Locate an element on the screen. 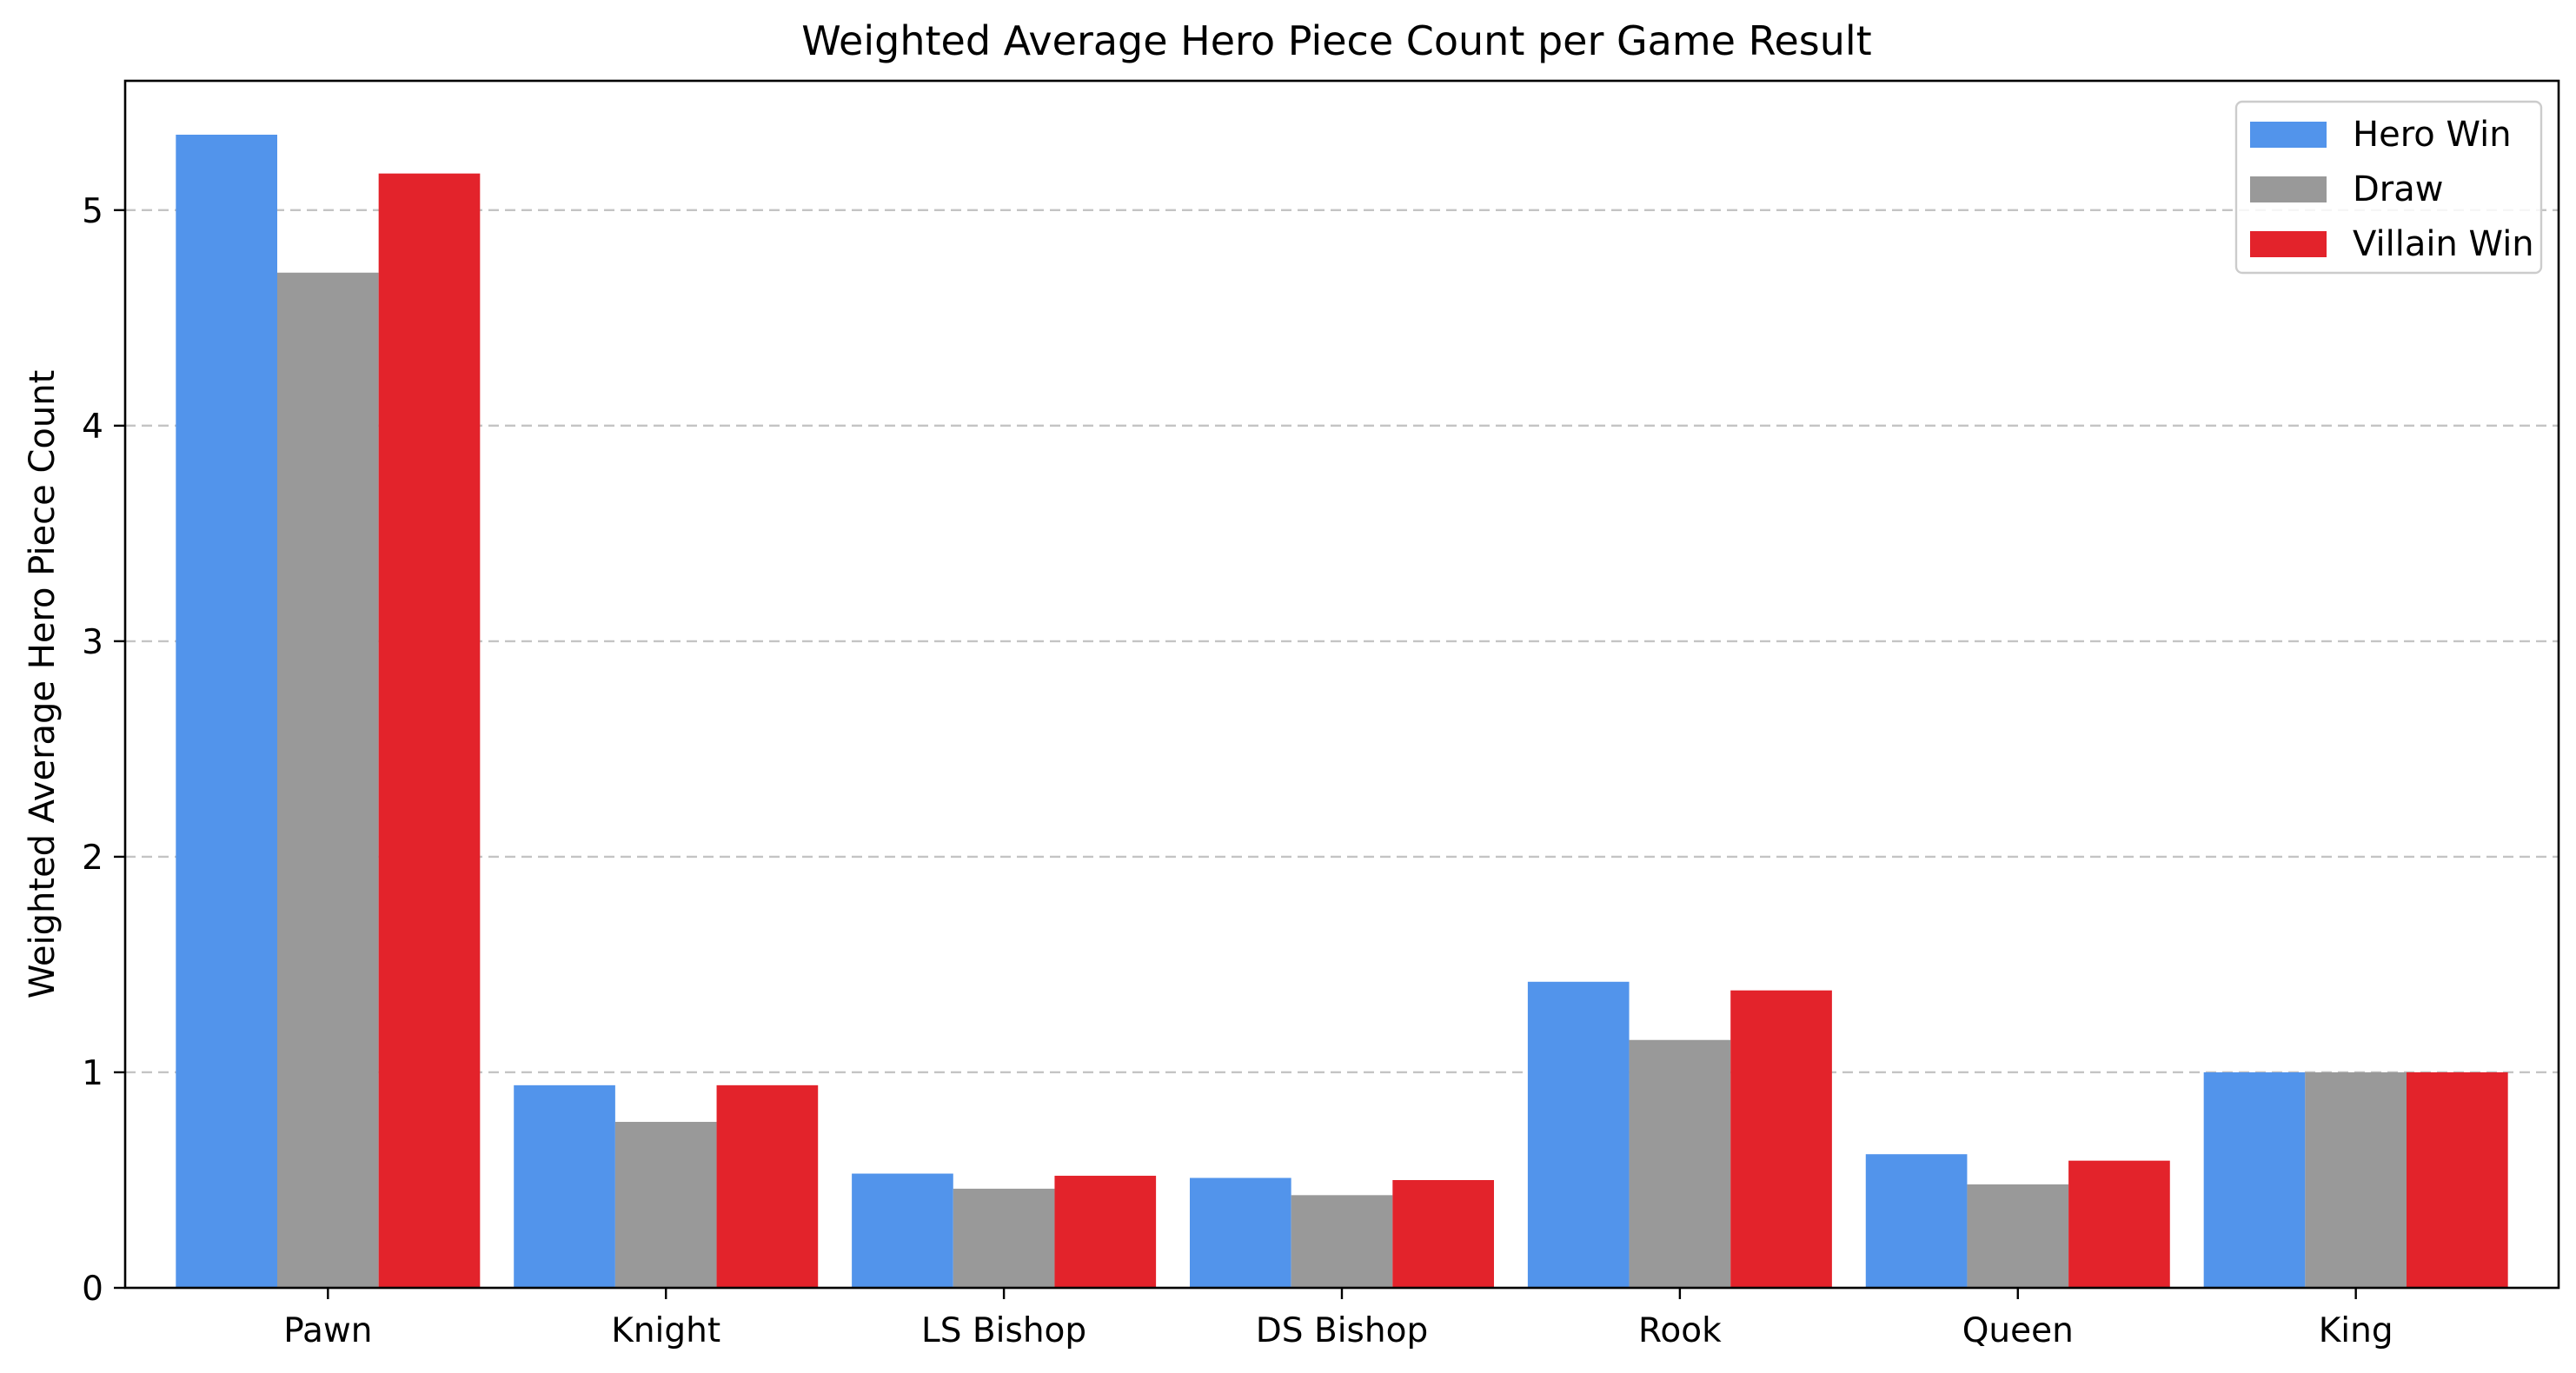 This screenshot has width=2576, height=1373. y-axis-label: Weighted Average Hero Piece Count is located at coordinates (43, 684).